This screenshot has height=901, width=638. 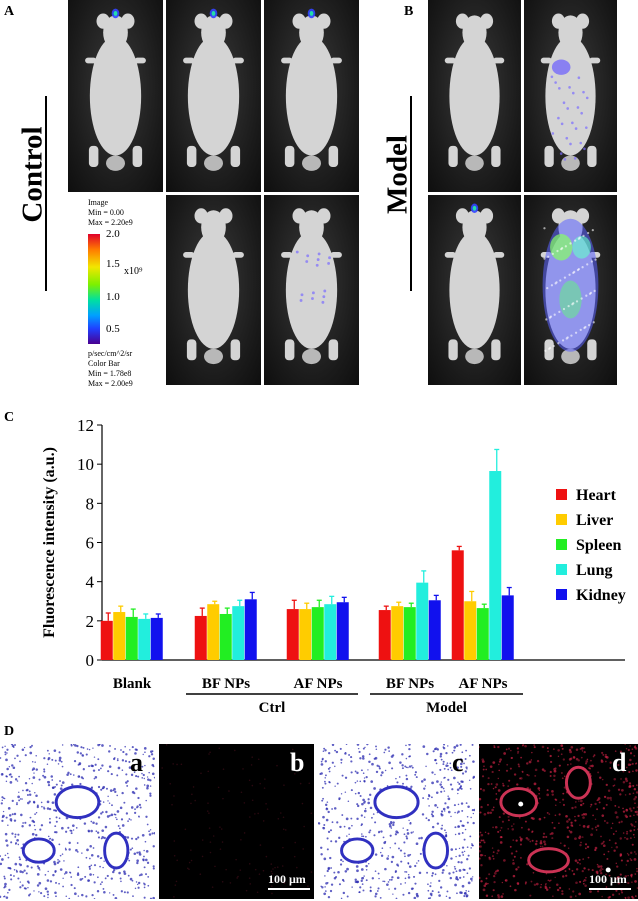 What do you see at coordinates (77, 821) in the screenshot?
I see `micrograph-a` at bounding box center [77, 821].